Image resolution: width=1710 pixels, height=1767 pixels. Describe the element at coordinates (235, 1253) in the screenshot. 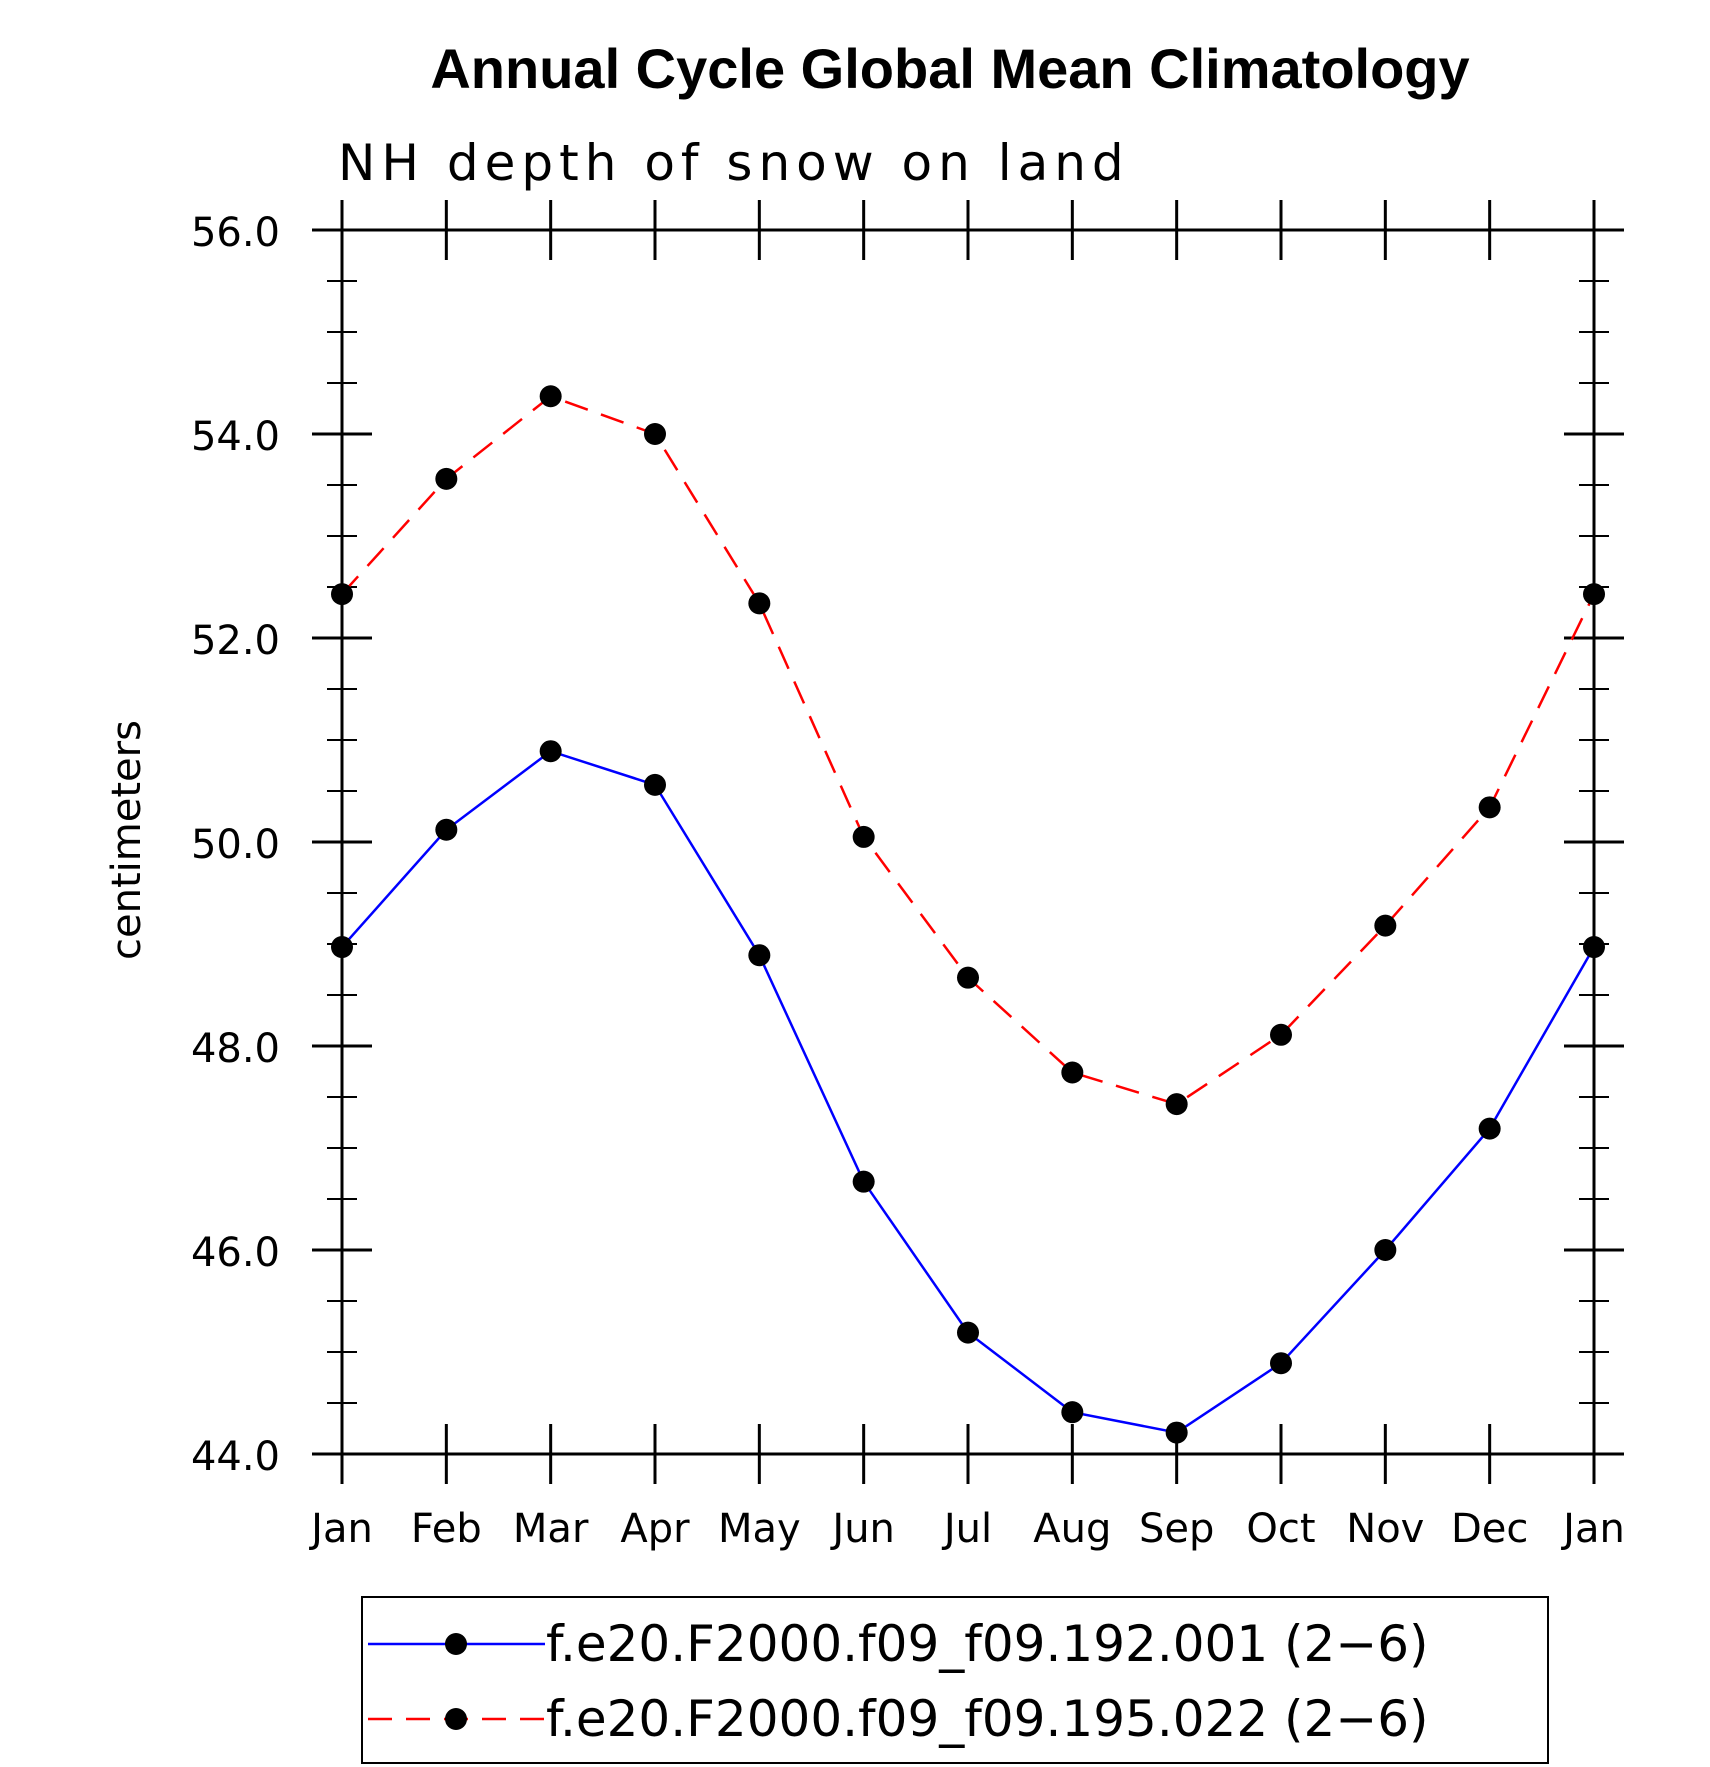

I see `y-tick-label: 46.0` at that location.